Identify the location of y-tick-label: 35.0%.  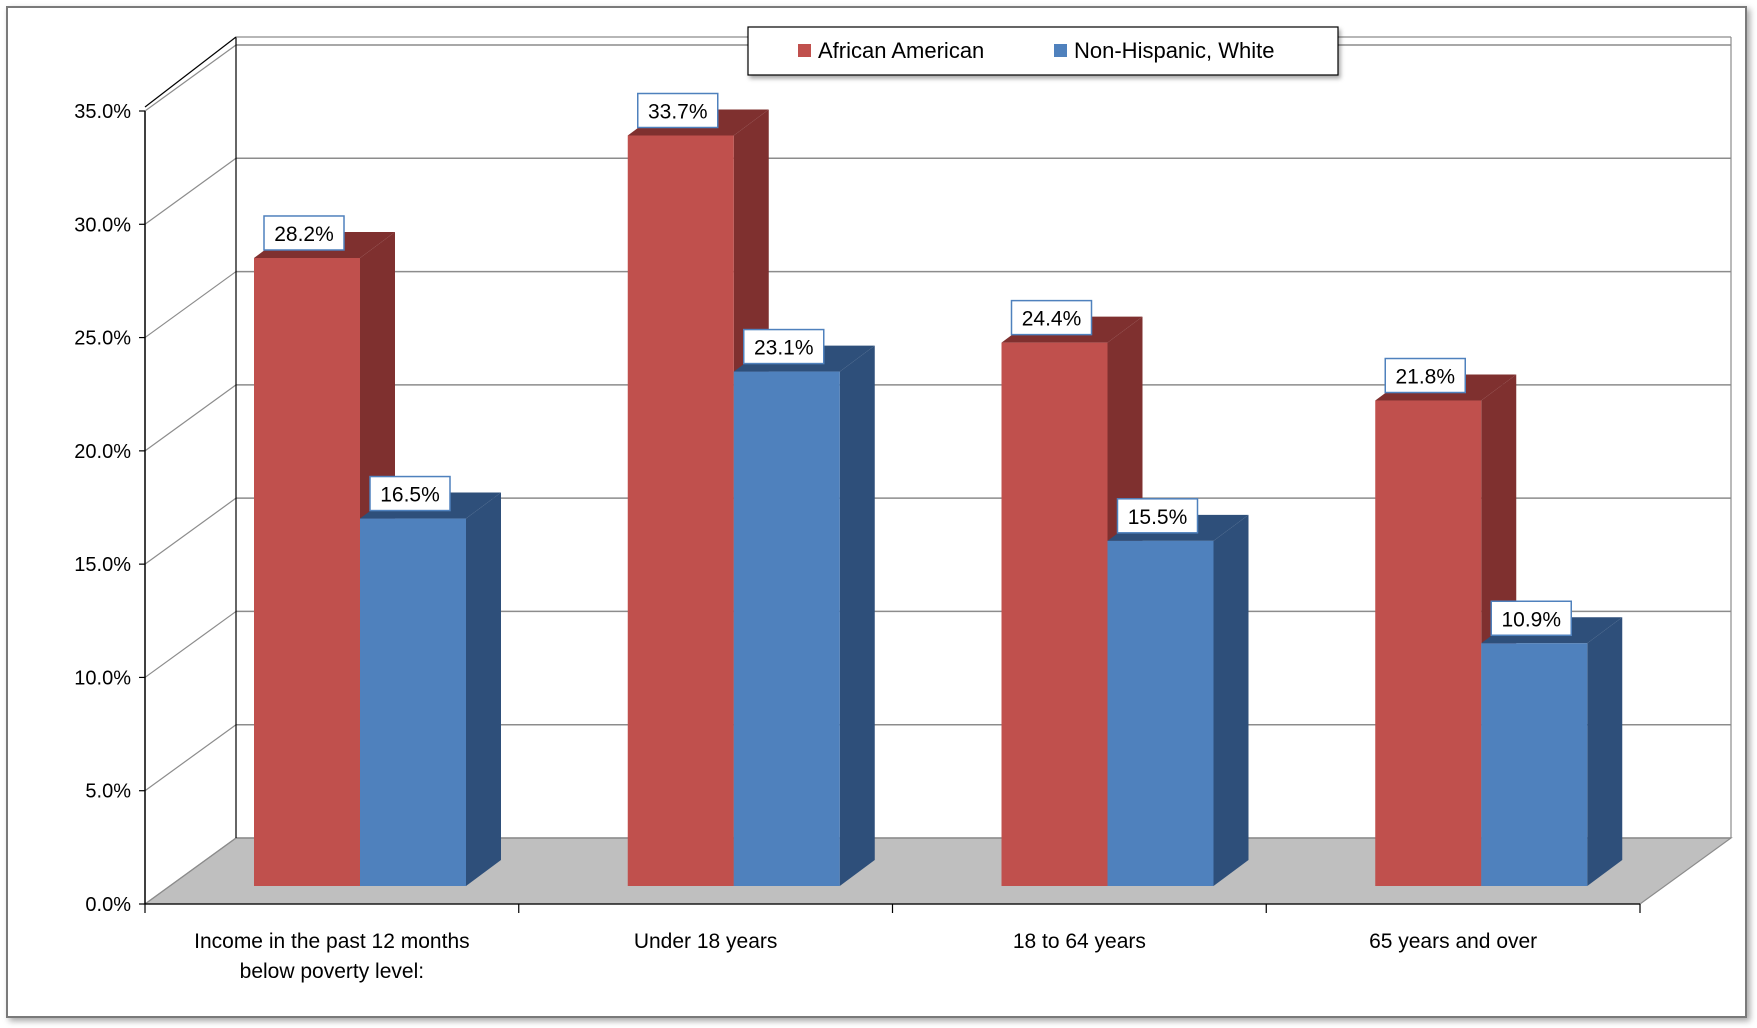
(102, 112).